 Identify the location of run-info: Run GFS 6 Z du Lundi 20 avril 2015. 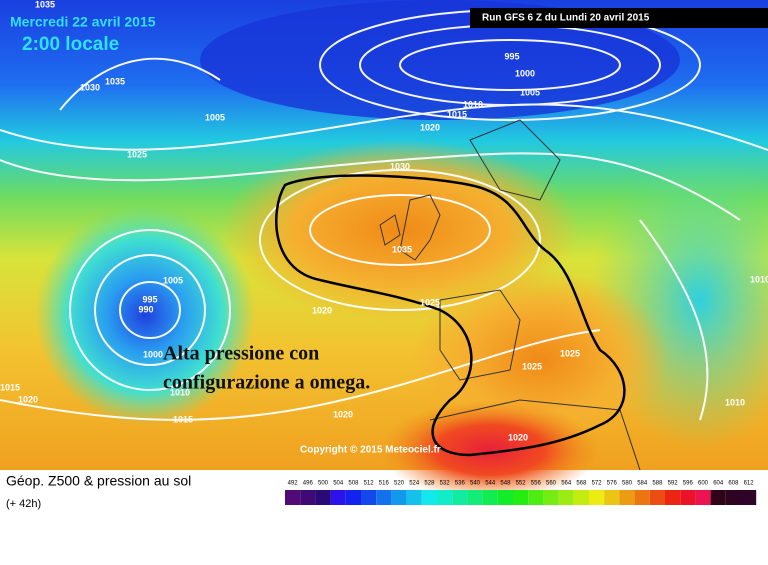
(566, 18).